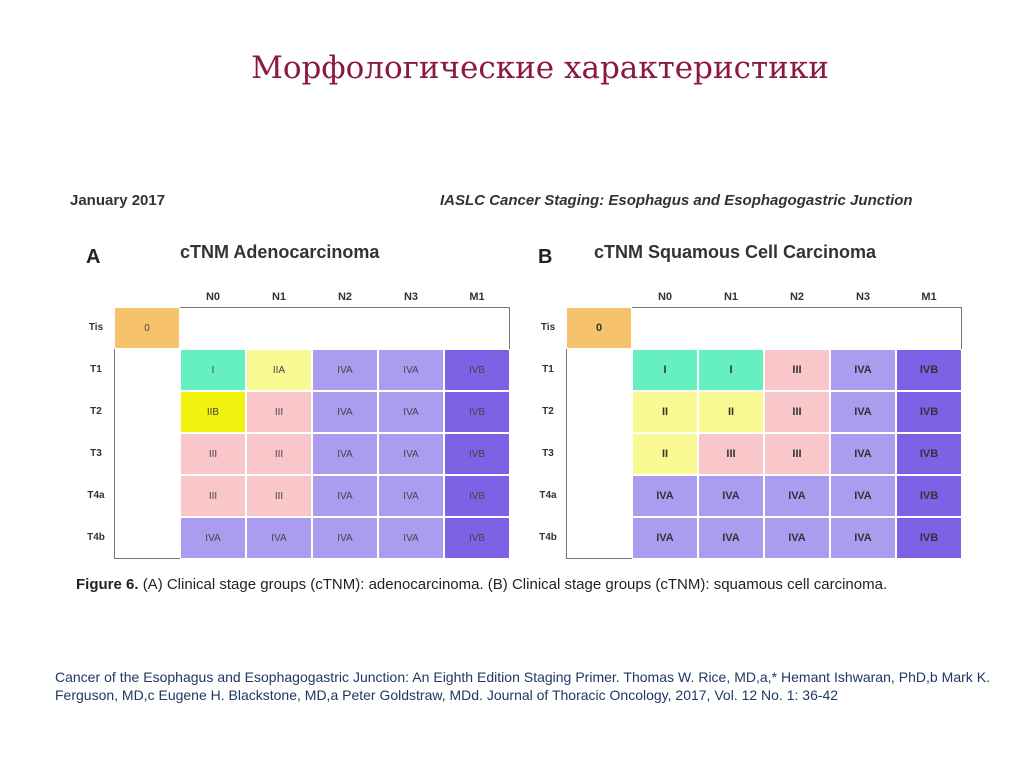 This screenshot has height=767, width=1024. Describe the element at coordinates (147, 328) in the screenshot. I see `panel-a-tis-cell: 0` at that location.